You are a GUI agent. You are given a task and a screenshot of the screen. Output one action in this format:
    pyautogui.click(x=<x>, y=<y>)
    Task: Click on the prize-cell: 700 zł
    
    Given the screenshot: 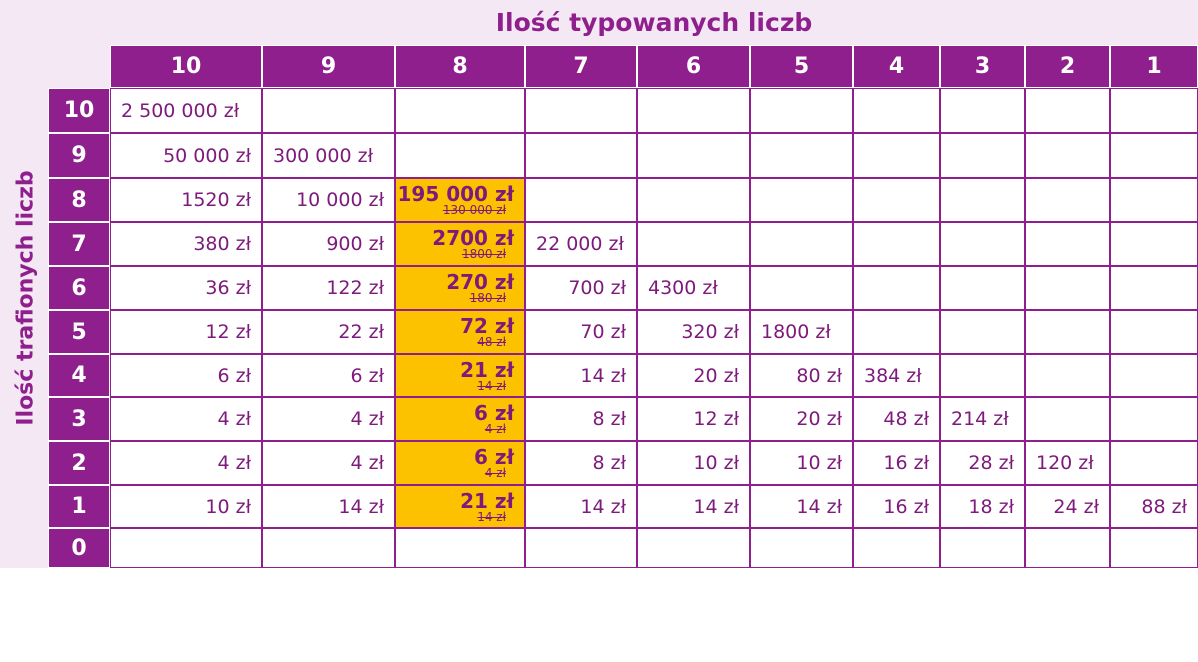 What is the action you would take?
    pyautogui.click(x=581, y=288)
    